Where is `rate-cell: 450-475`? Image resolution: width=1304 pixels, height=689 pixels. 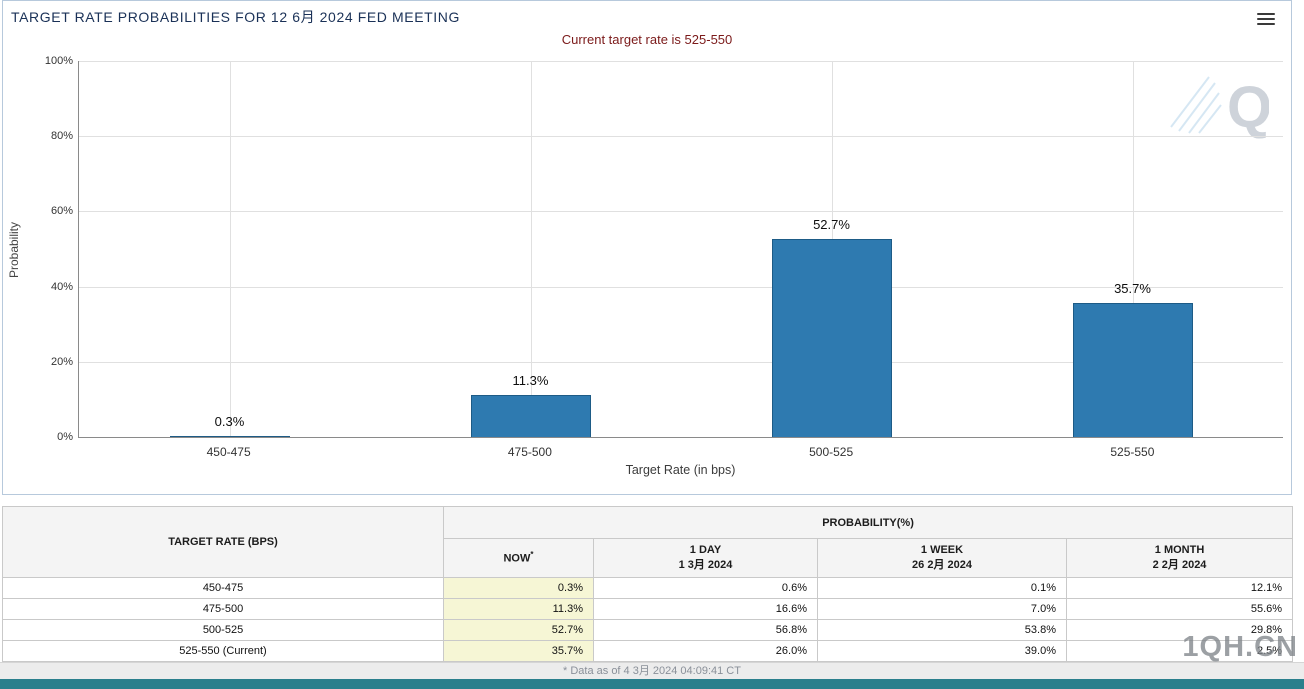 rate-cell: 450-475 is located at coordinates (223, 588).